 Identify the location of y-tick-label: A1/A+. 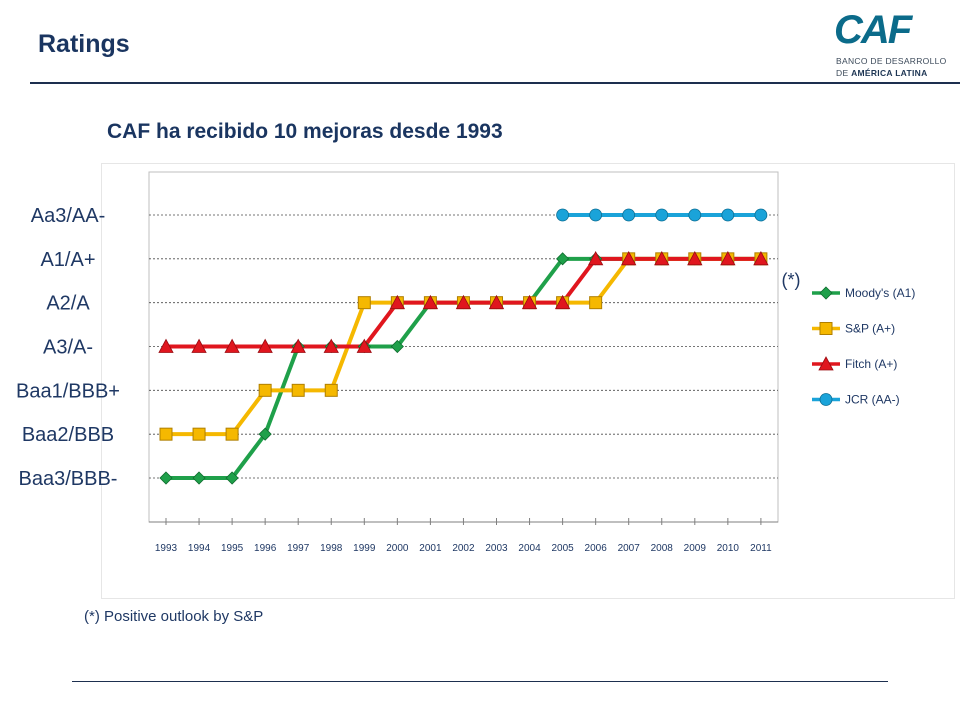
(67, 260).